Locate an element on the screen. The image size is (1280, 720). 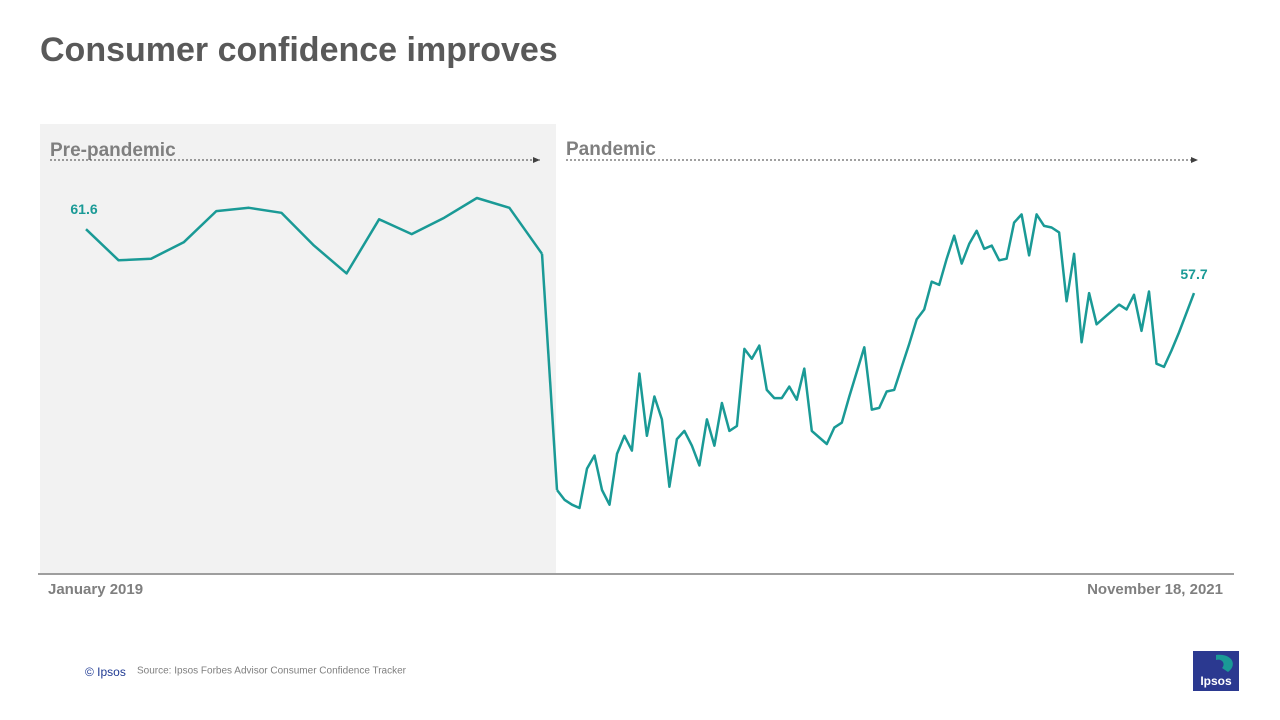
region-label: Pandemic is located at coordinates (611, 149).